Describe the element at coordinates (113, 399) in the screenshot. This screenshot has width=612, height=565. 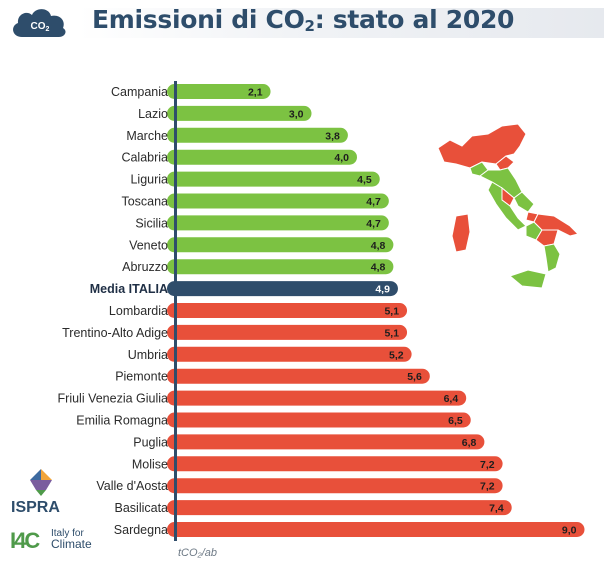
I see `category-label-friuli-venezia-giulia: Friuli Venezia Giulia` at that location.